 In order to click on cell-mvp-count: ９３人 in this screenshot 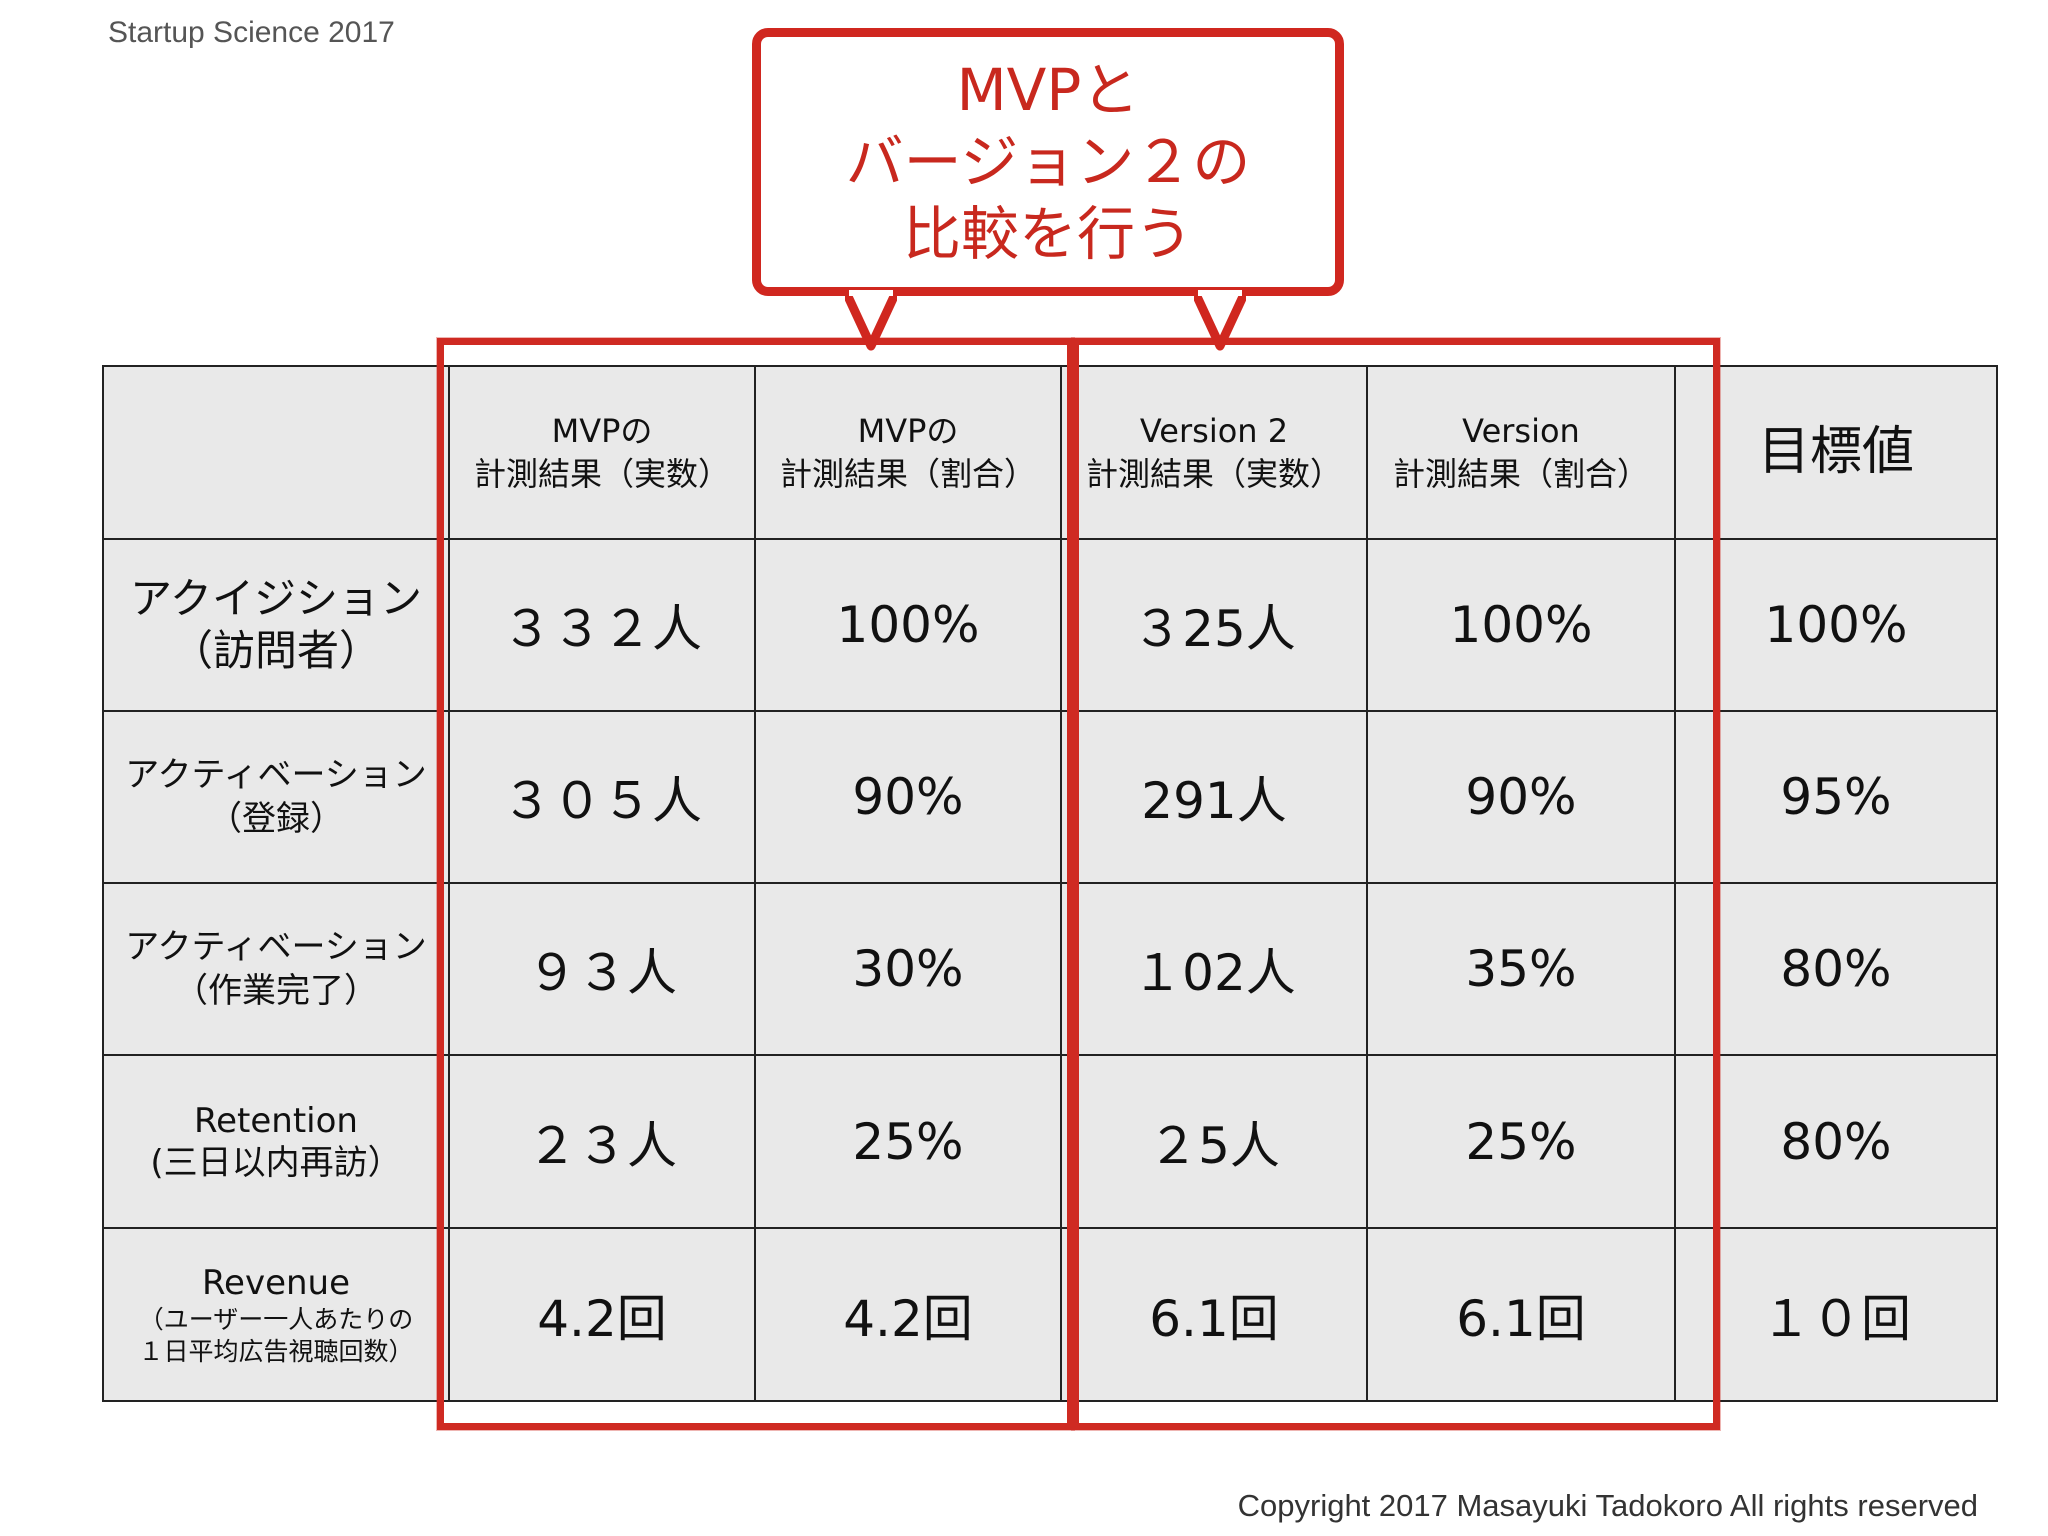, I will do `click(602, 969)`.